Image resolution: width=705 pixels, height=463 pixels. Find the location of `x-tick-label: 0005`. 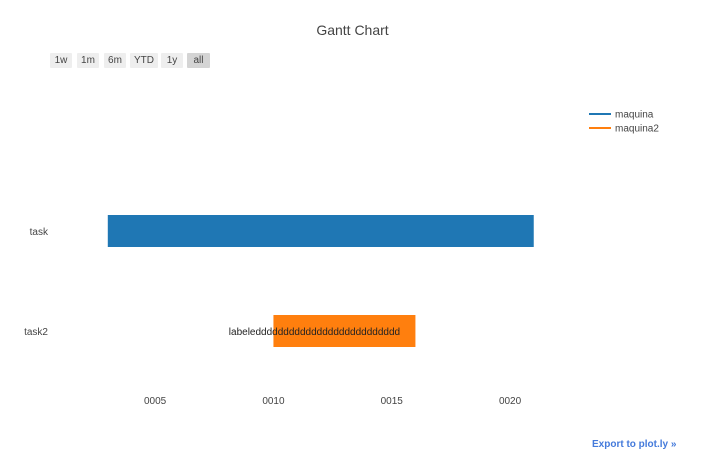

x-tick-label: 0005 is located at coordinates (155, 401).